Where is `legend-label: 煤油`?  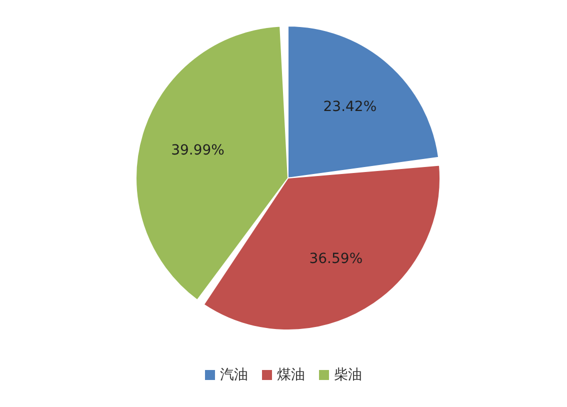
legend-label: 煤油 is located at coordinates (291, 375).